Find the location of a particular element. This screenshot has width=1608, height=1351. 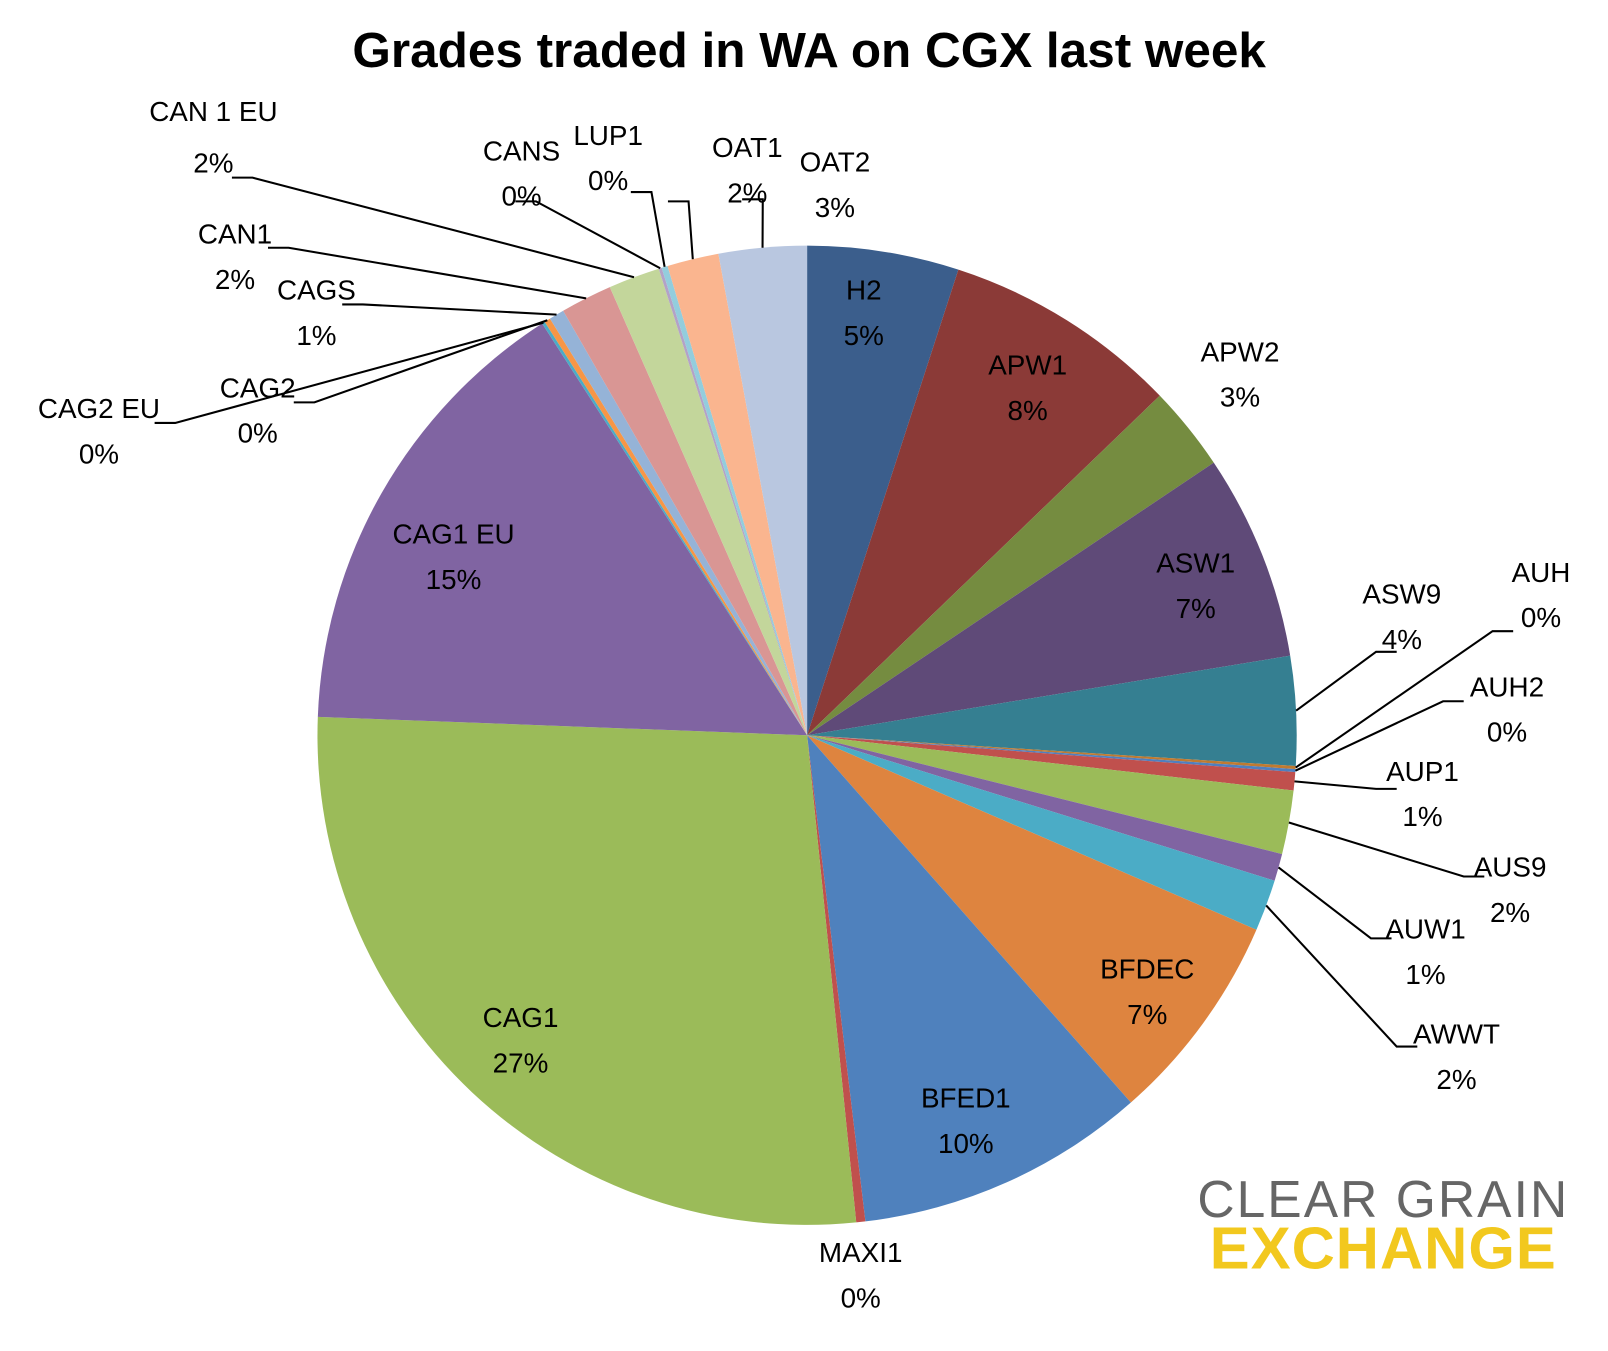

slice-value-label: 15% is located at coordinates (454, 579).